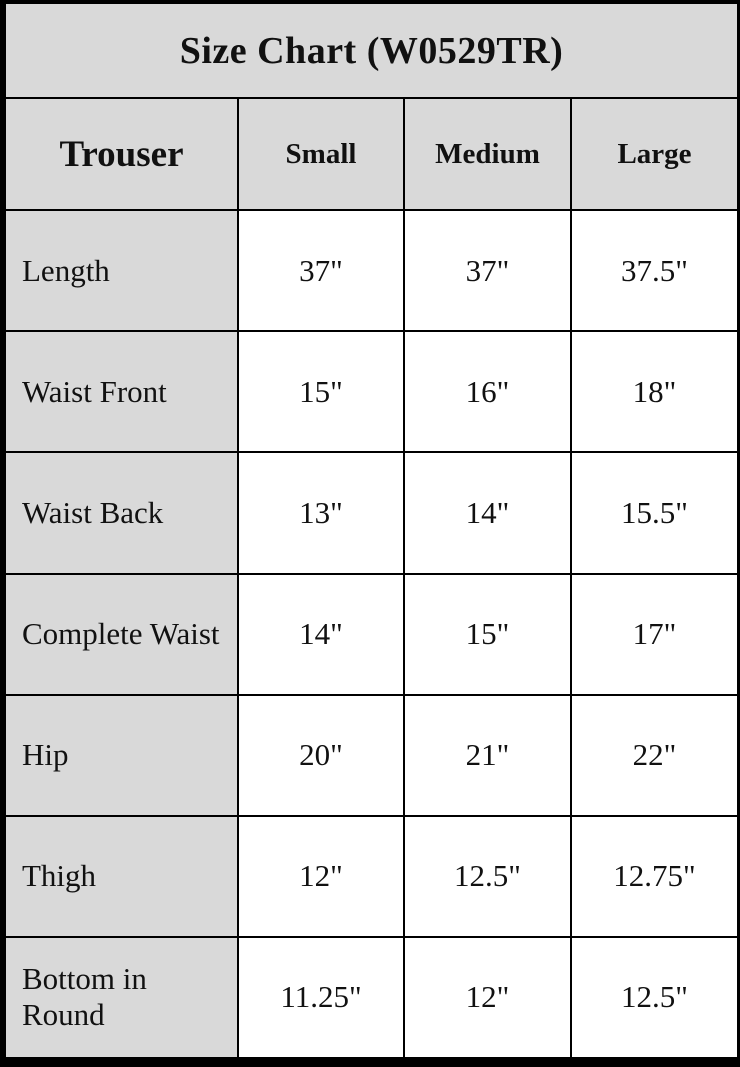 The width and height of the screenshot is (740, 1067). I want to click on table-row-hip: Hip 20" 21" 22", so click(371, 755).